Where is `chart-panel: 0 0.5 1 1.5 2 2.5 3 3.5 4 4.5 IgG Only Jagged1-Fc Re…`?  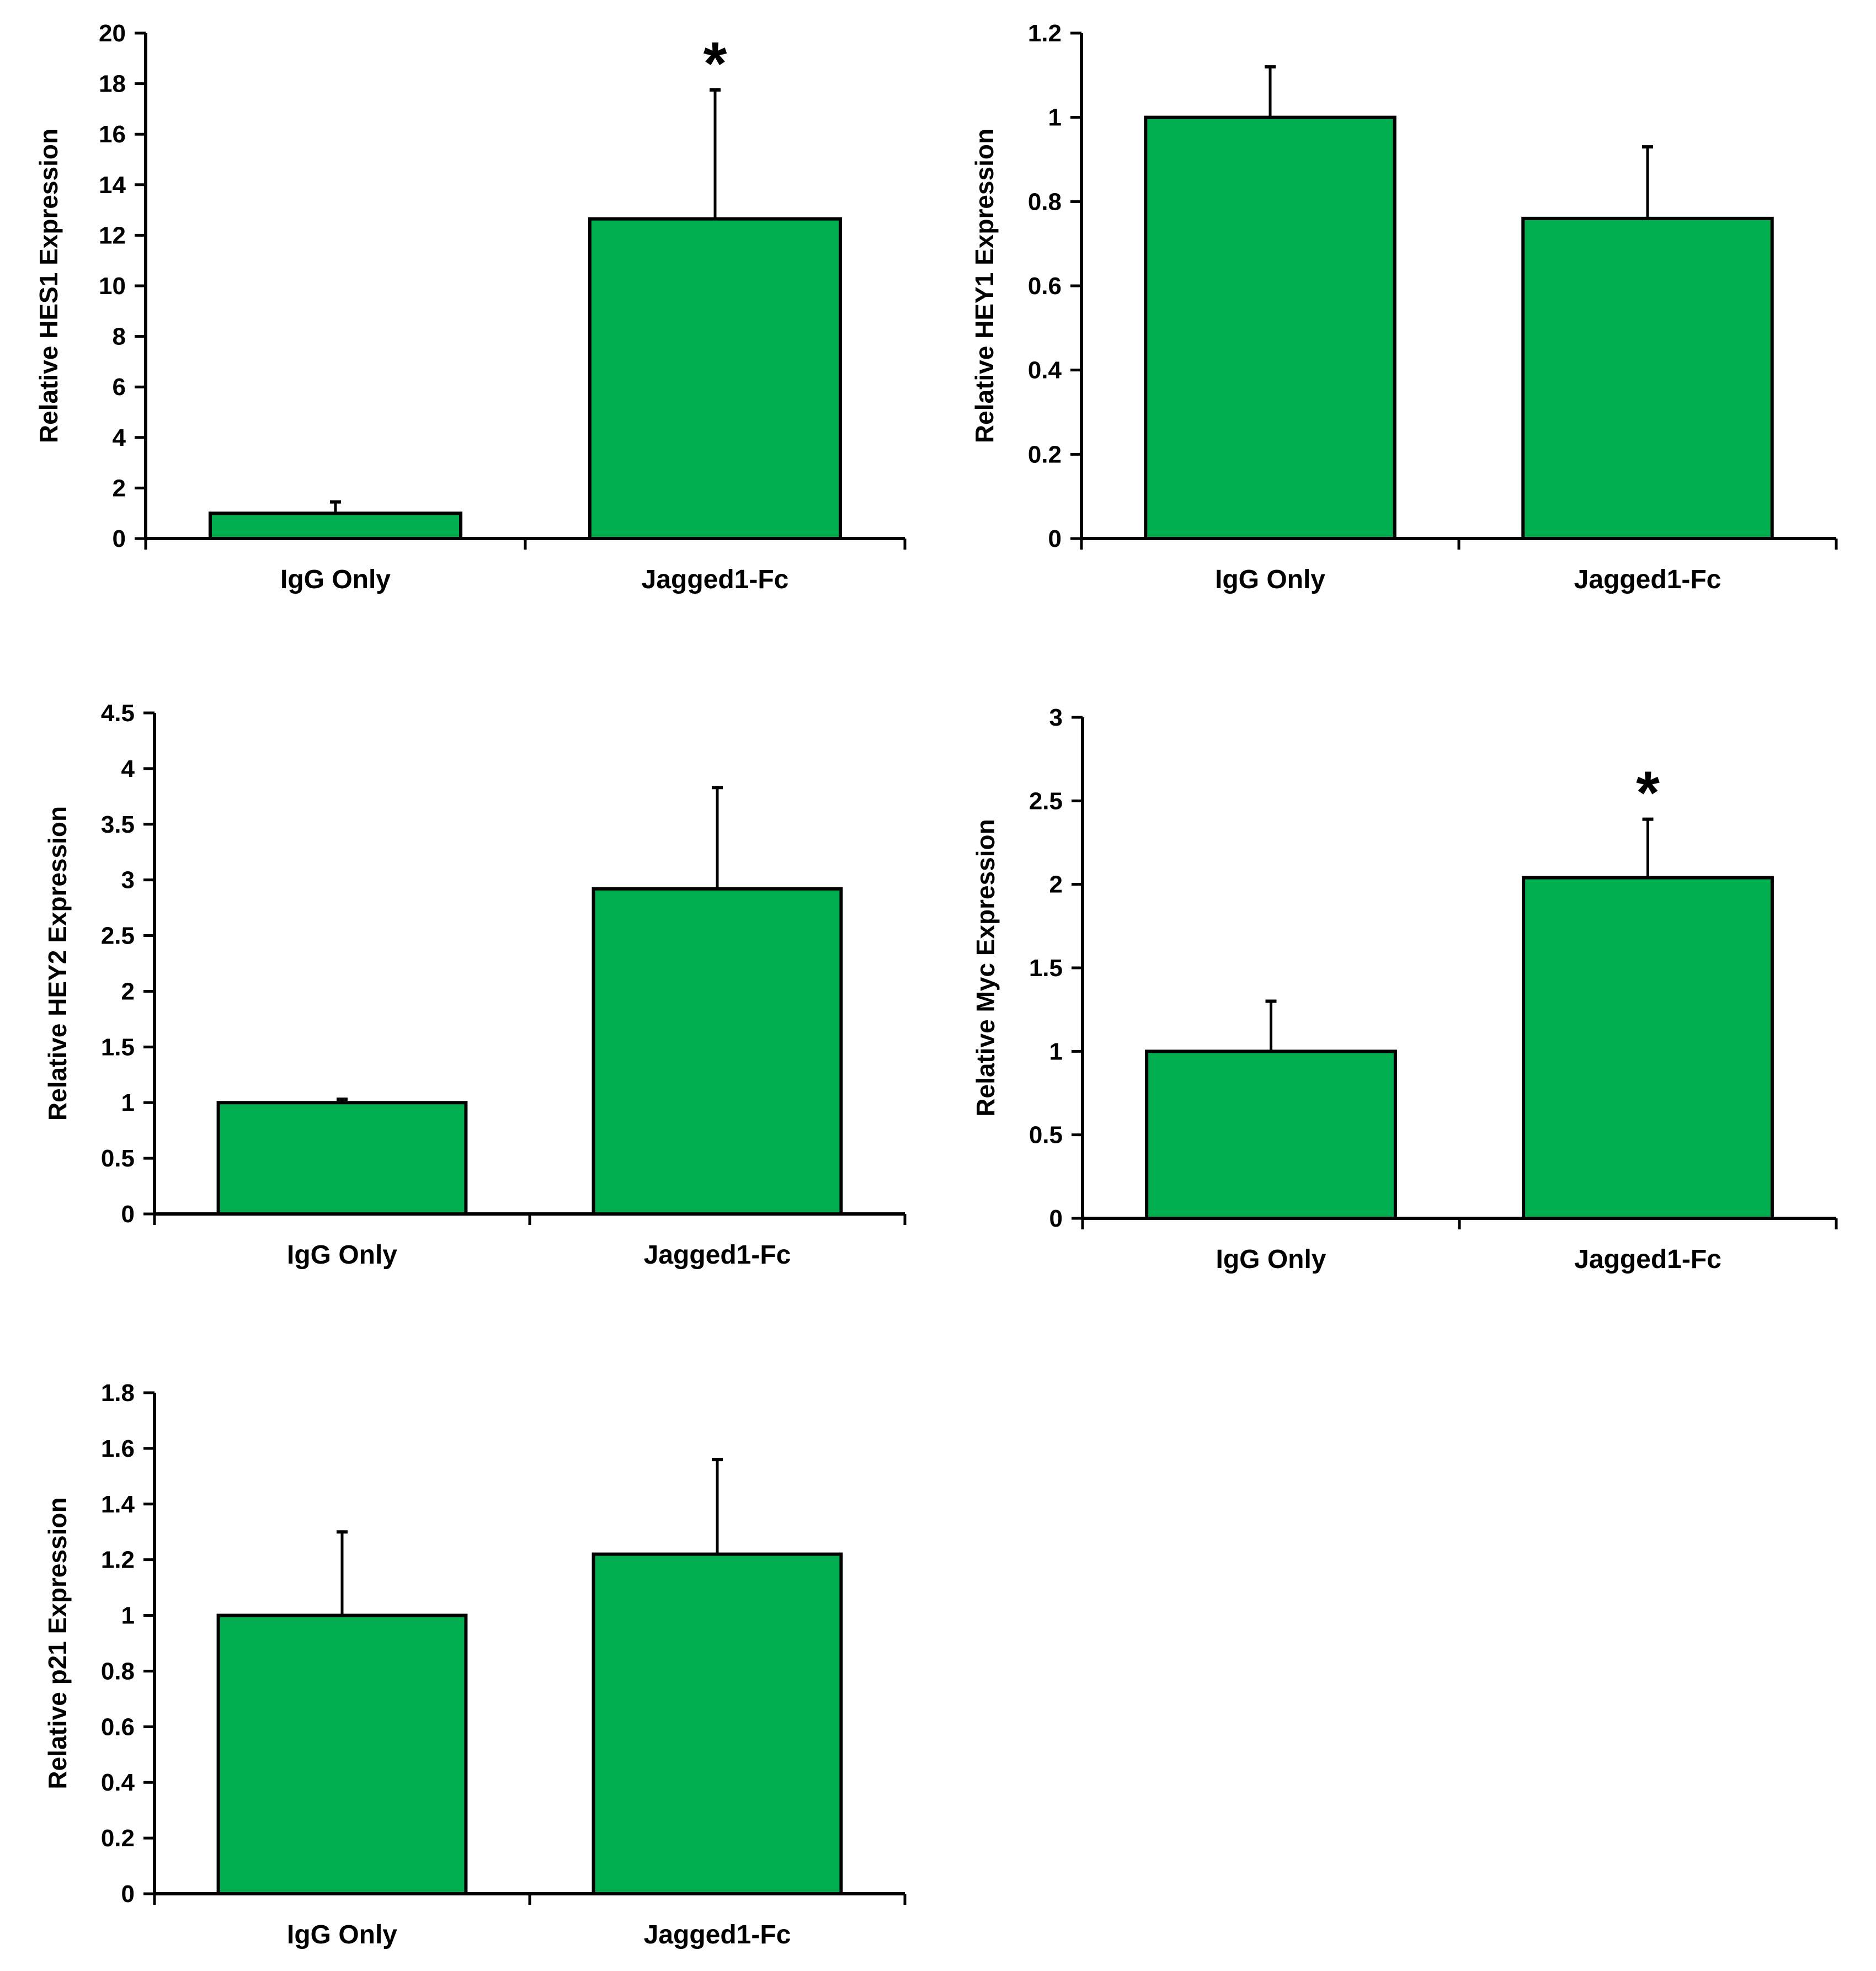 chart-panel: 0 0.5 1 1.5 2 2.5 3 3.5 4 4.5 IgG Only Jagged1-Fc Re… is located at coordinates (475, 985).